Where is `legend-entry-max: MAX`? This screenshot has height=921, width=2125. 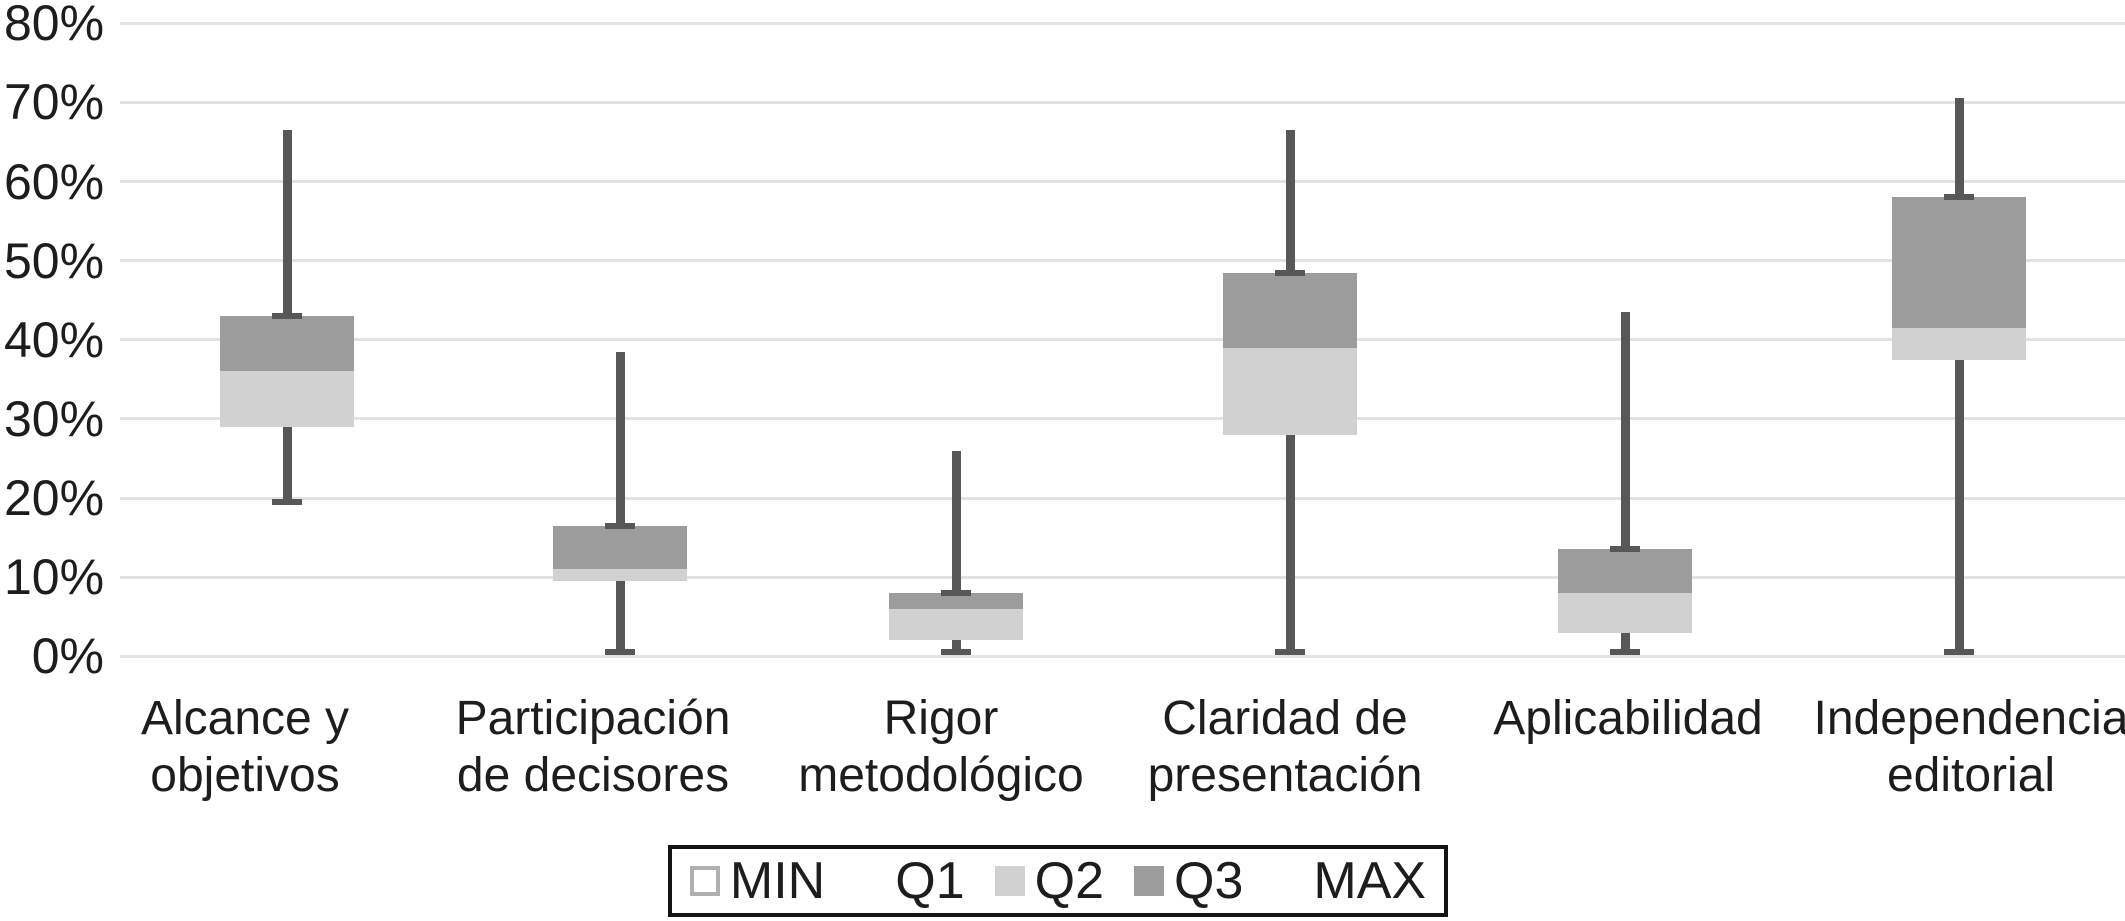
legend-entry-max: MAX is located at coordinates (1349, 881).